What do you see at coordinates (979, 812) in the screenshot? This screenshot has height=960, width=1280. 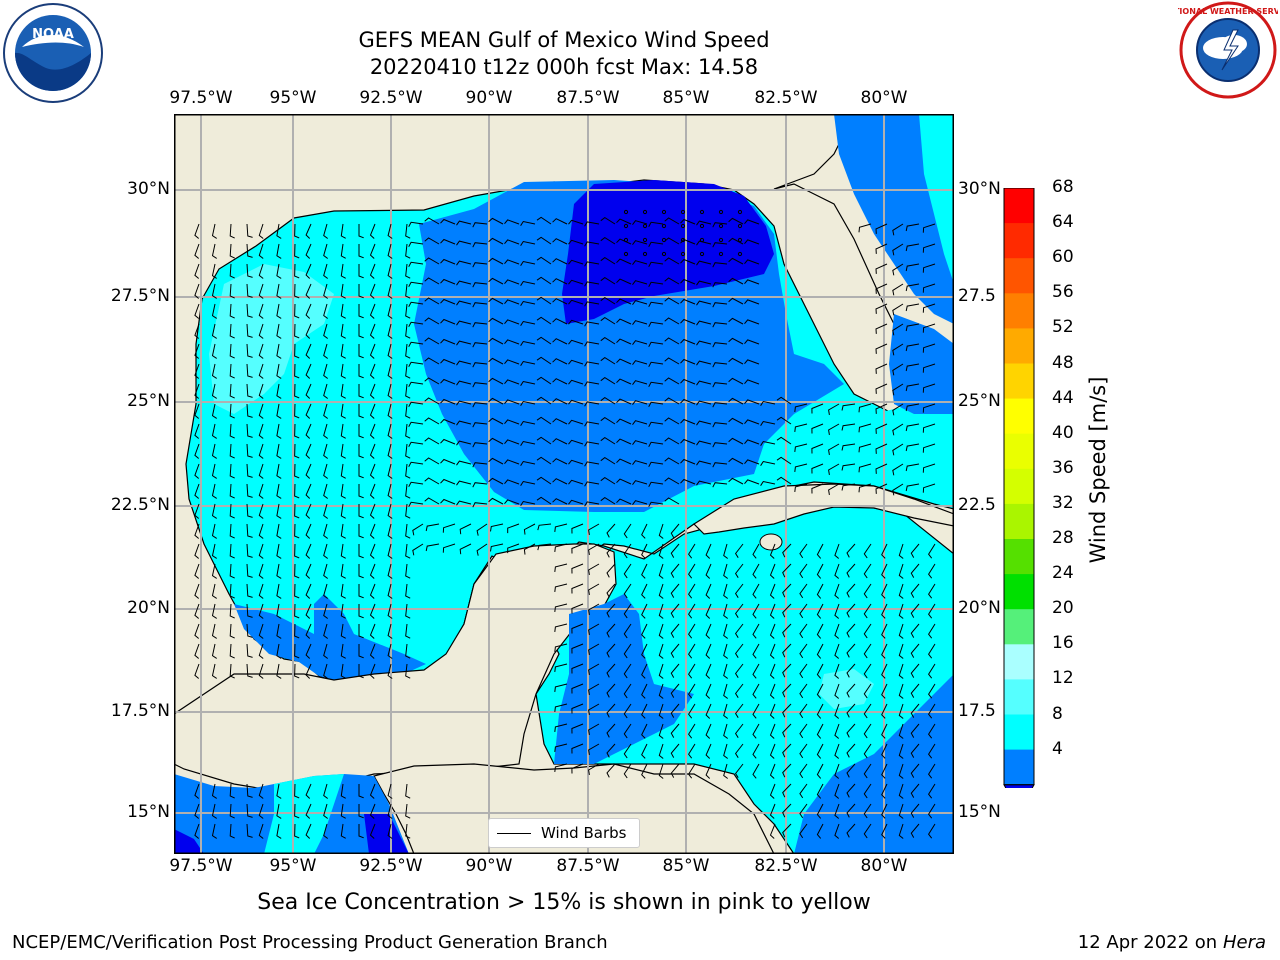 I see `lat-tick-label: 15°N` at bounding box center [979, 812].